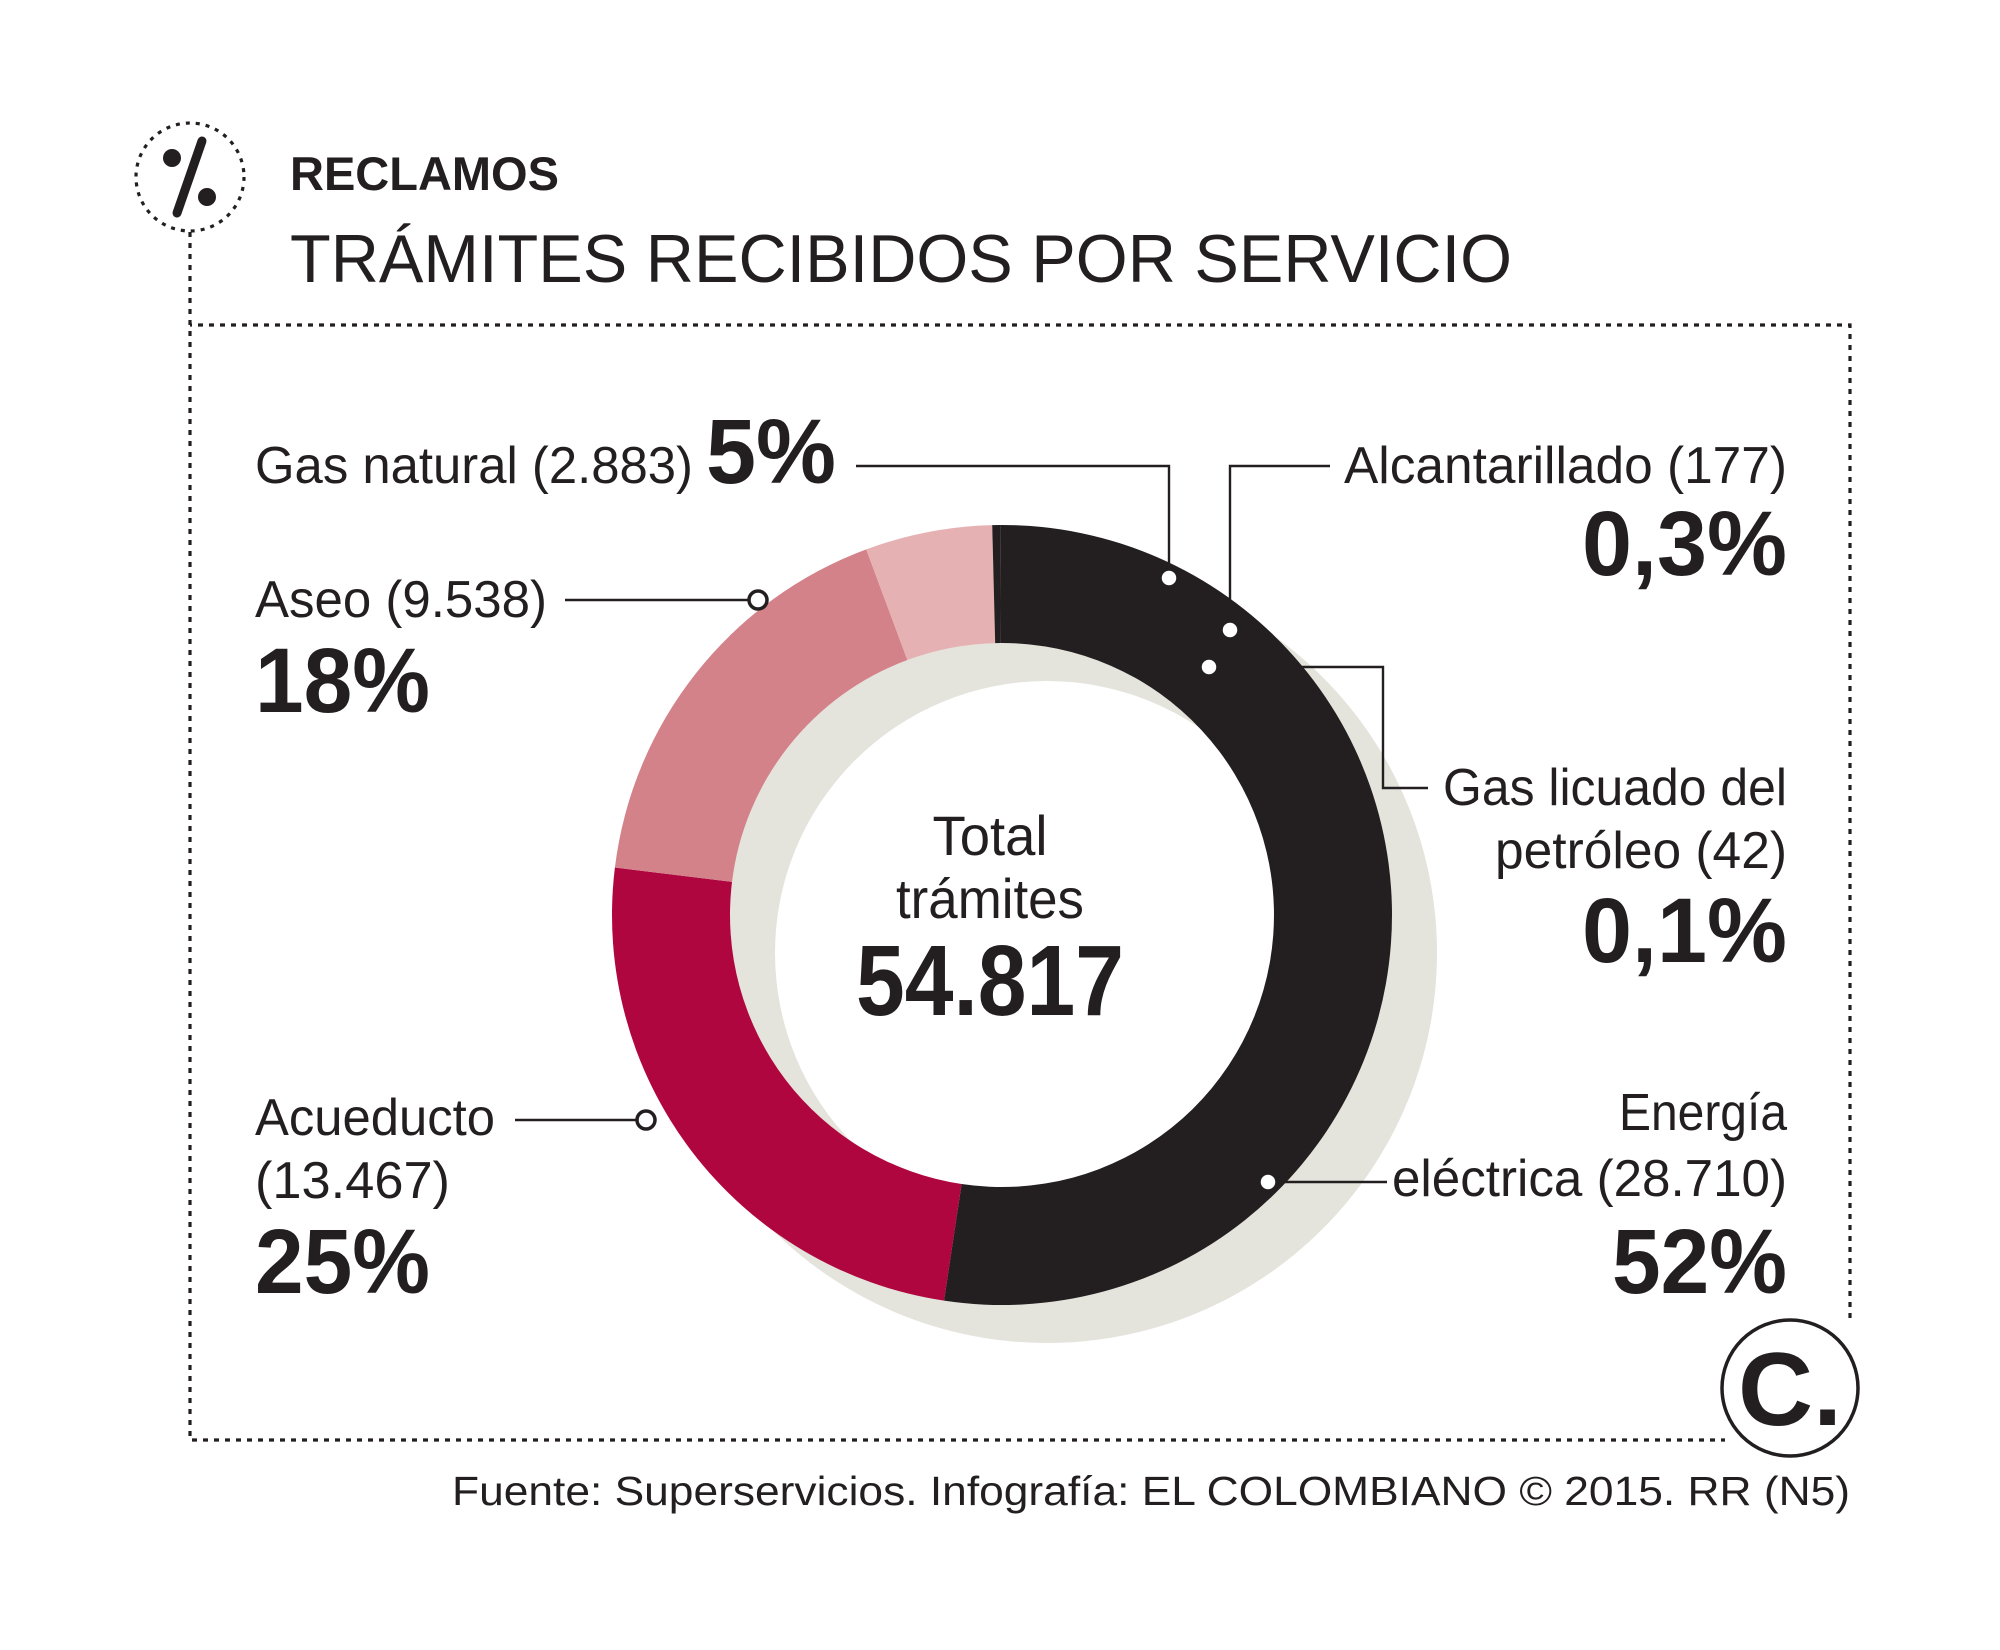 This screenshot has height=1650, width=2000. I want to click on label-acueducto-name-2: (13.467), so click(352, 1181).